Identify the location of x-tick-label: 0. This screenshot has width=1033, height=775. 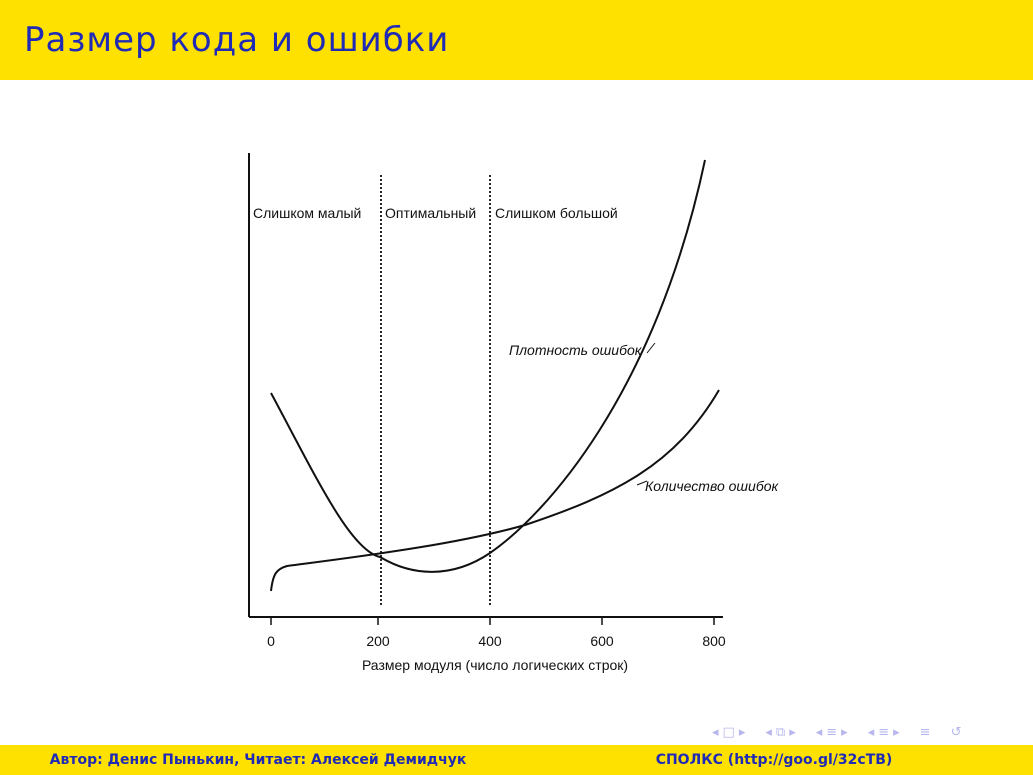
(271, 641).